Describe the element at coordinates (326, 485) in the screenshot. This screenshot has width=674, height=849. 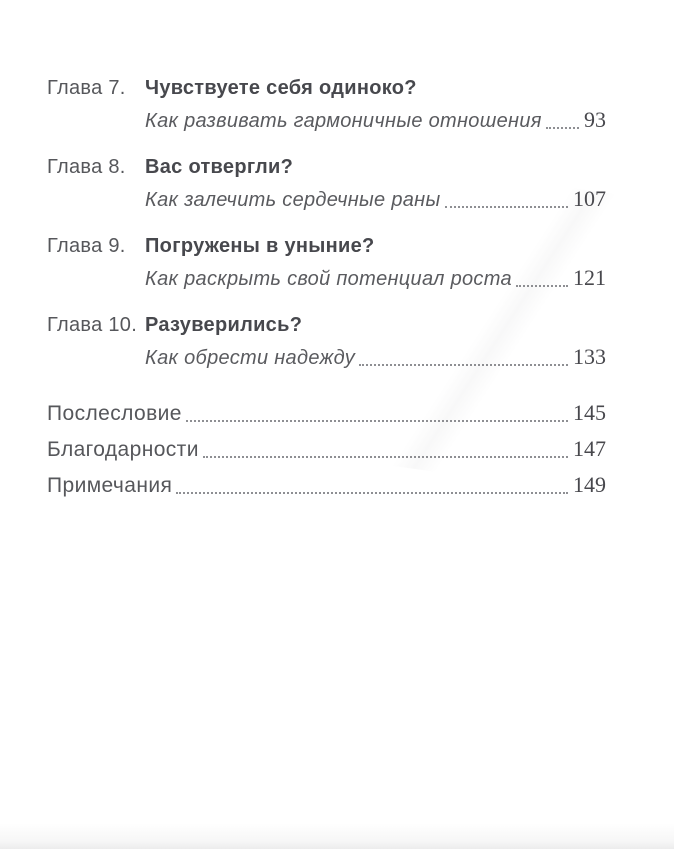
I see `toc-backmatter-entry: Примечания 149` at that location.